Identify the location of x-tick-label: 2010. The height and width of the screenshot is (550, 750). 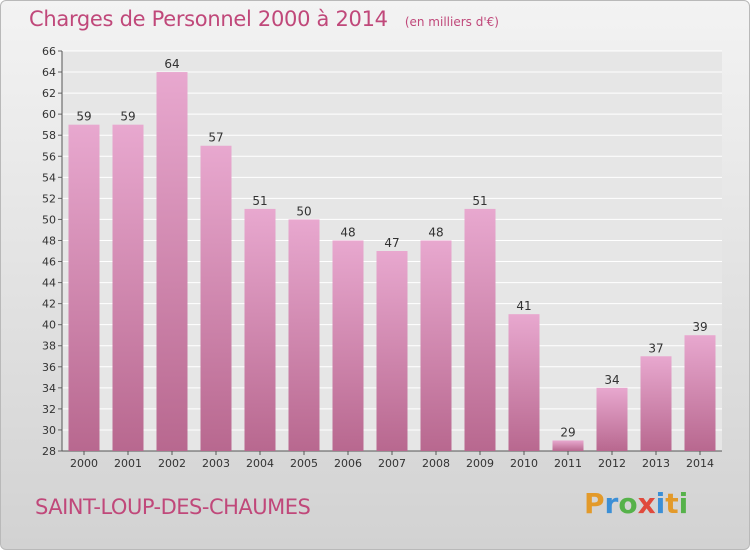
(524, 463).